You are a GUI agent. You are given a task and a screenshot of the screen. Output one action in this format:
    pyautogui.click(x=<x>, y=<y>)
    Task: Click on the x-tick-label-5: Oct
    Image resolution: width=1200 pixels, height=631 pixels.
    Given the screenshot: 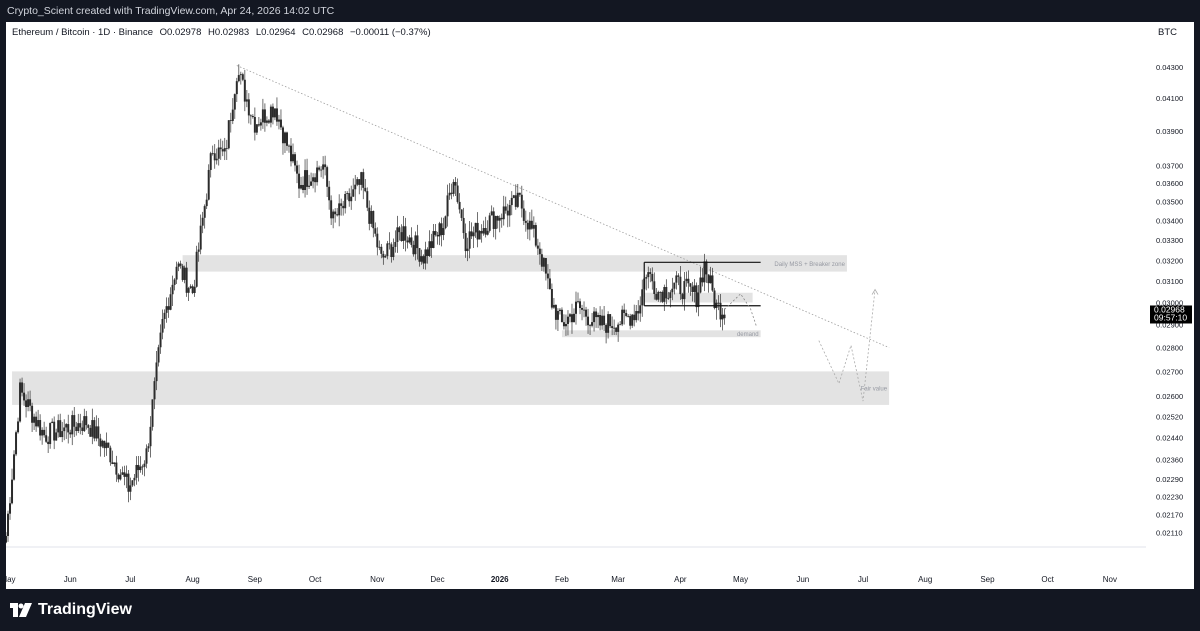 What is the action you would take?
    pyautogui.click(x=315, y=579)
    